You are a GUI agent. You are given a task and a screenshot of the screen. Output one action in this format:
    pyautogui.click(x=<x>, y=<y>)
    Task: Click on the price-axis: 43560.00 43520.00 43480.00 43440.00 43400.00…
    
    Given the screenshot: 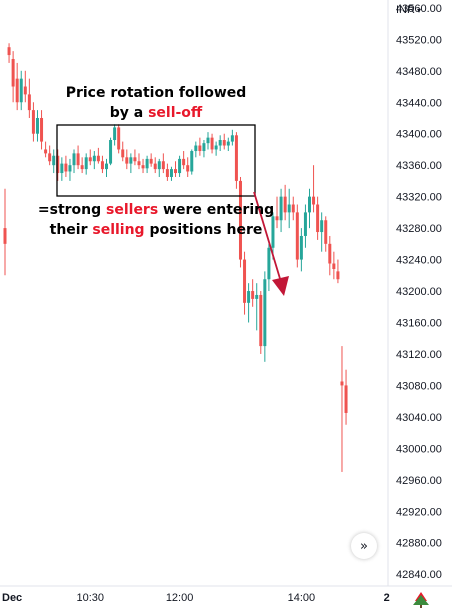 What is the action you would take?
    pyautogui.click(x=419, y=292)
    